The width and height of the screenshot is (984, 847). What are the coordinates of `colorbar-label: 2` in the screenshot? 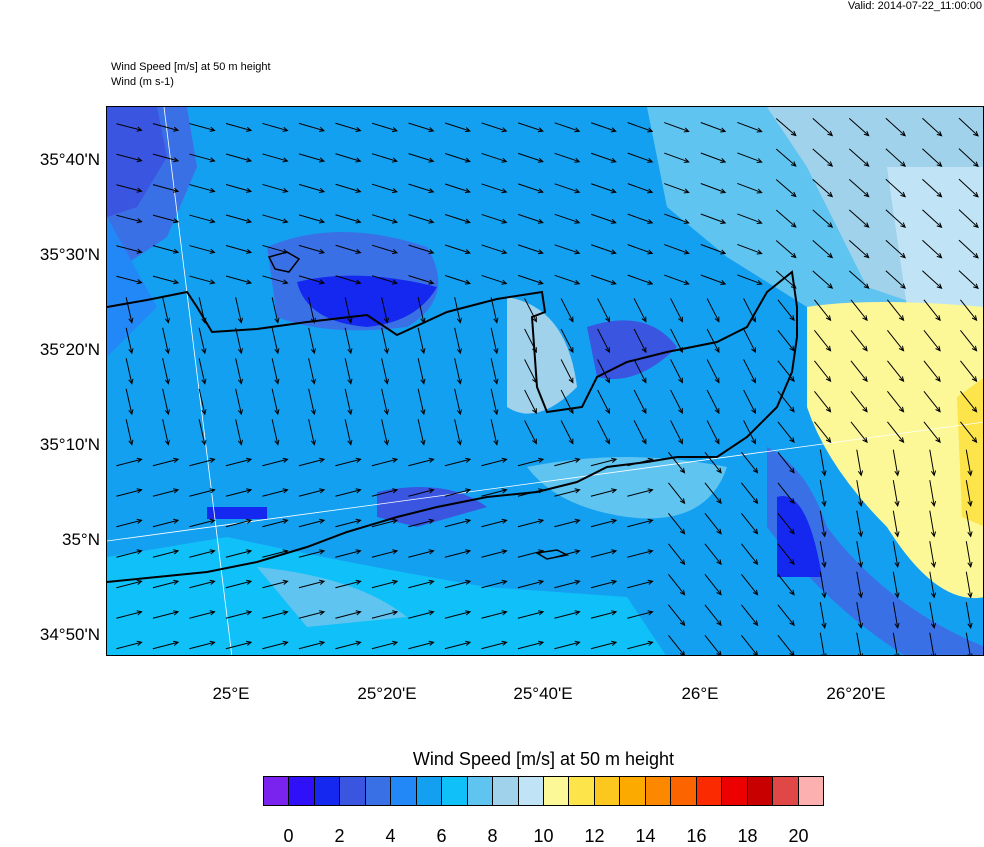 It's located at (339, 836).